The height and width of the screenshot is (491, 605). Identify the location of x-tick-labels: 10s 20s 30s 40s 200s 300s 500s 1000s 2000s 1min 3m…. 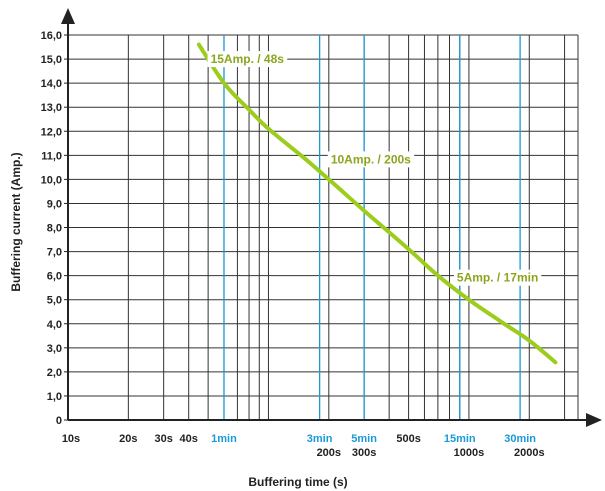
(303, 446).